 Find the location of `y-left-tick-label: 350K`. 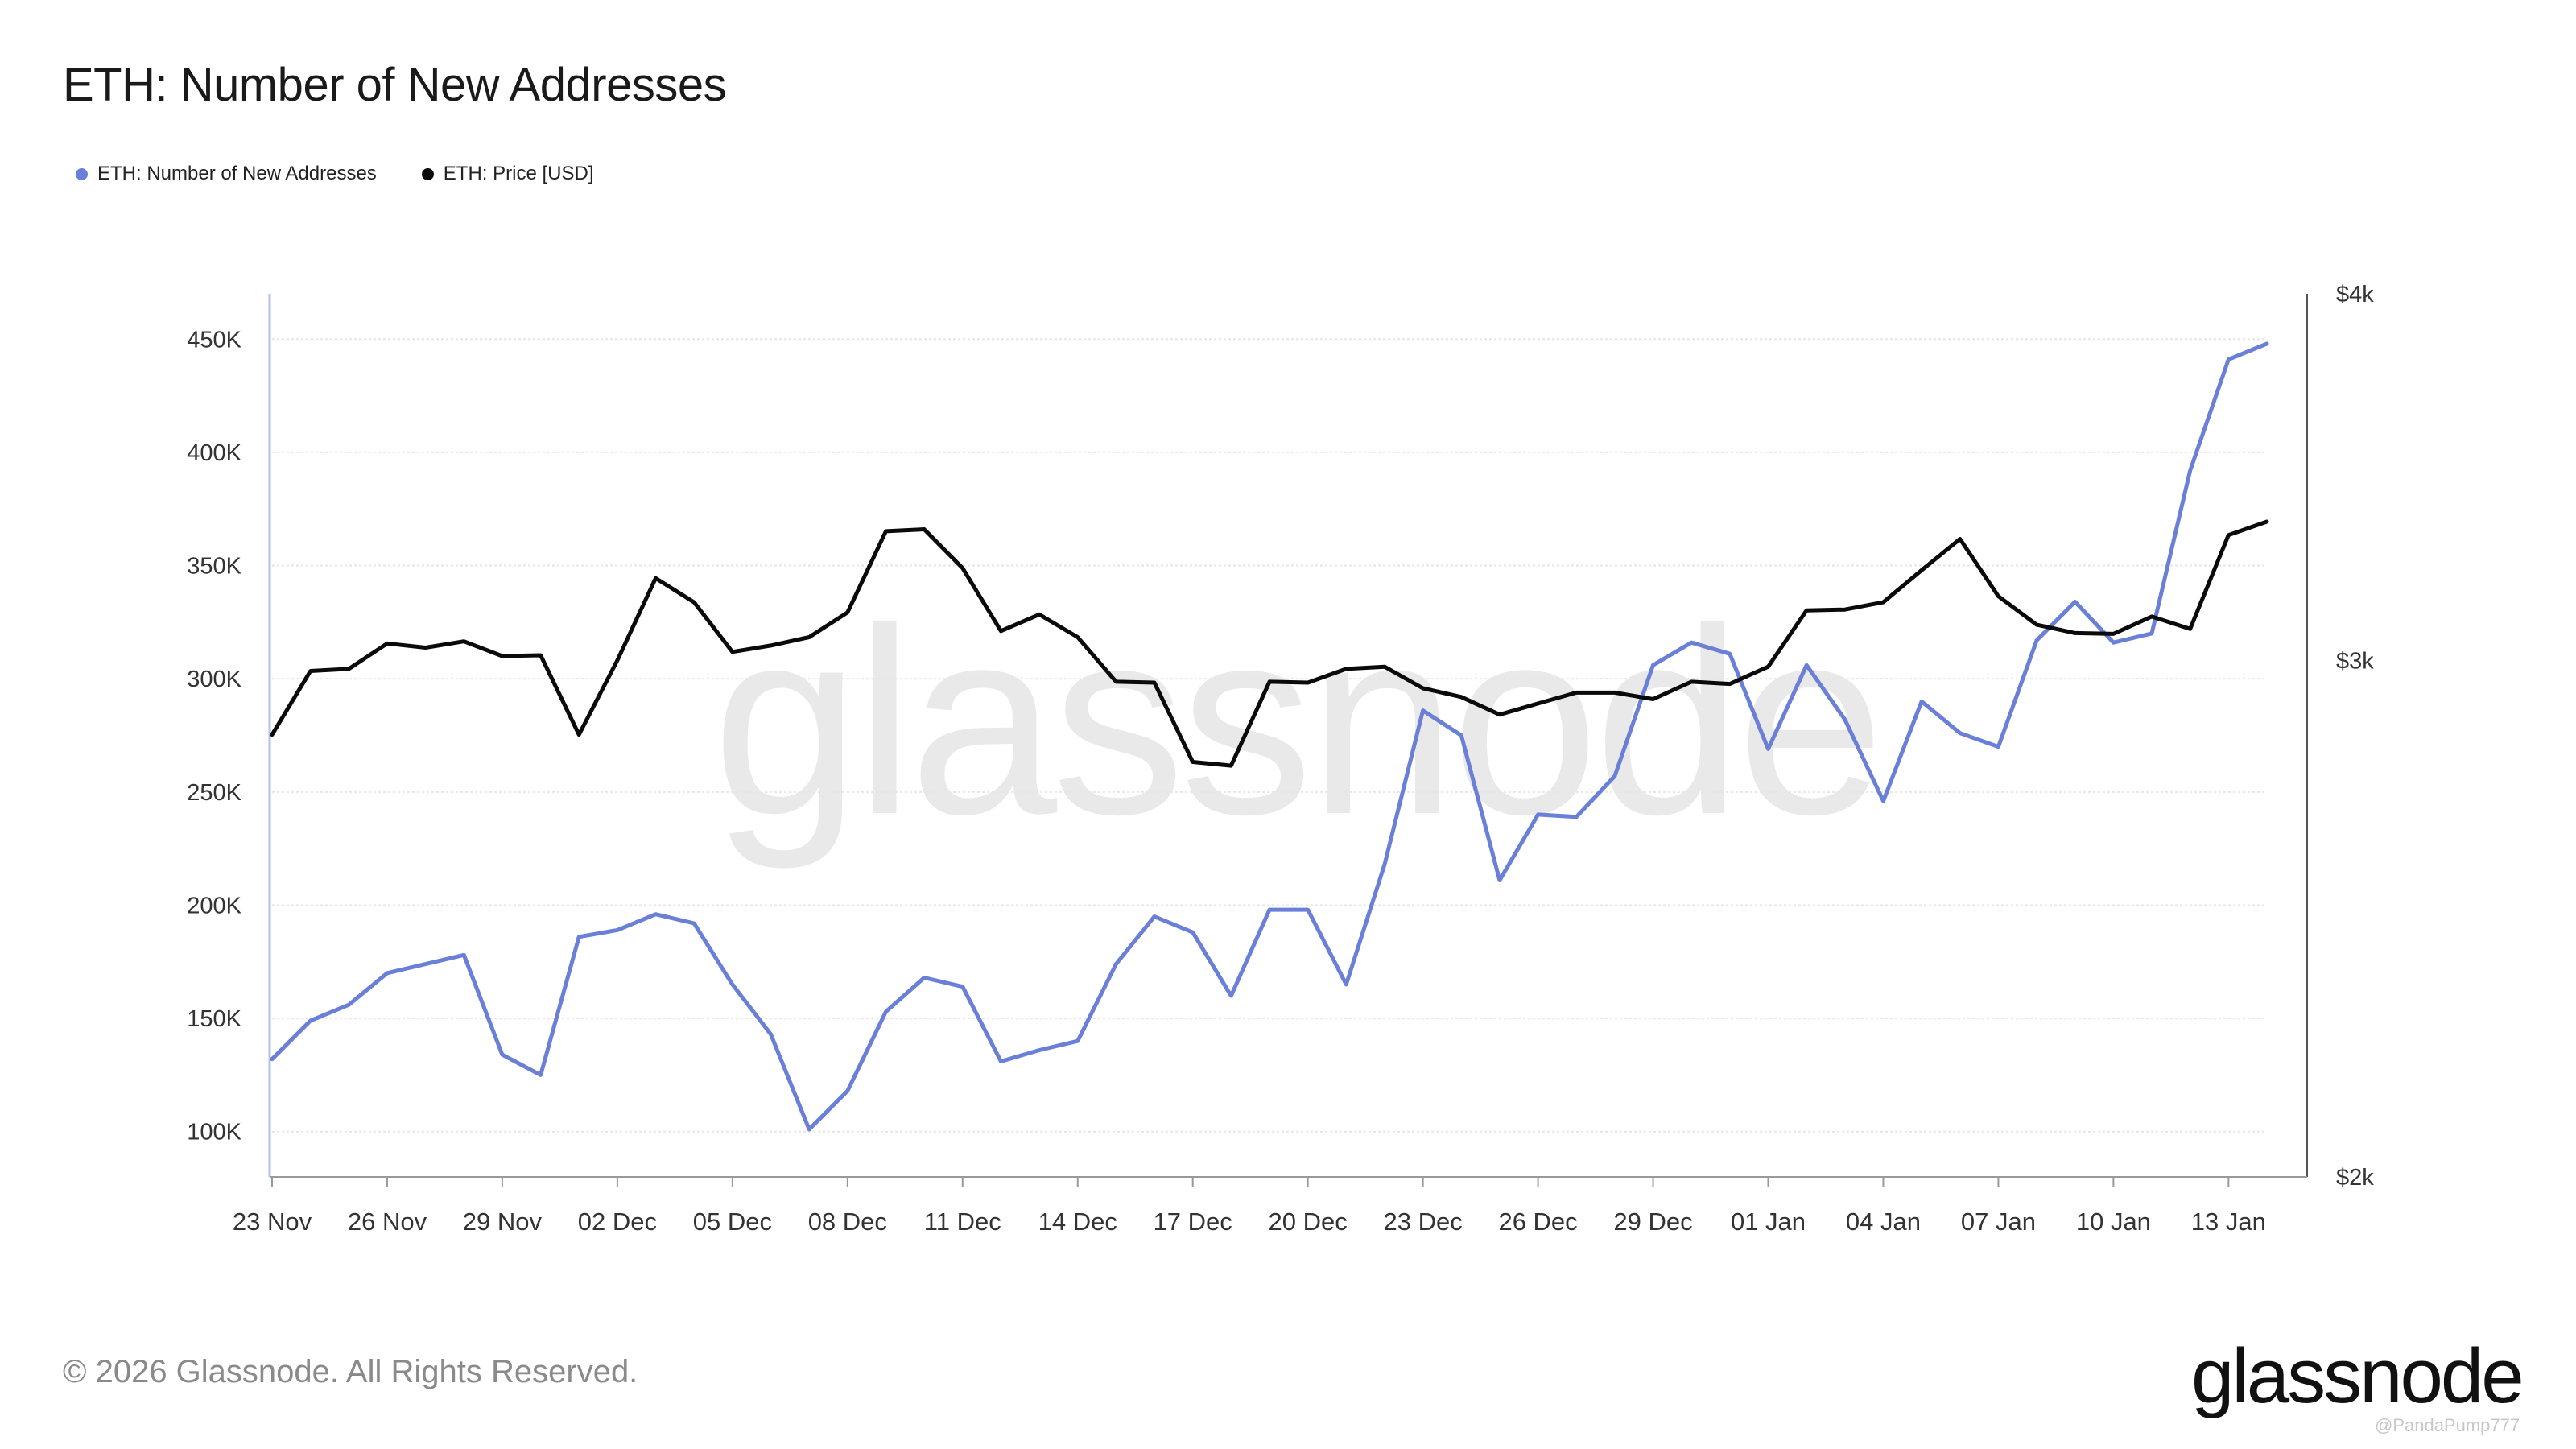

y-left-tick-label: 350K is located at coordinates (214, 567).